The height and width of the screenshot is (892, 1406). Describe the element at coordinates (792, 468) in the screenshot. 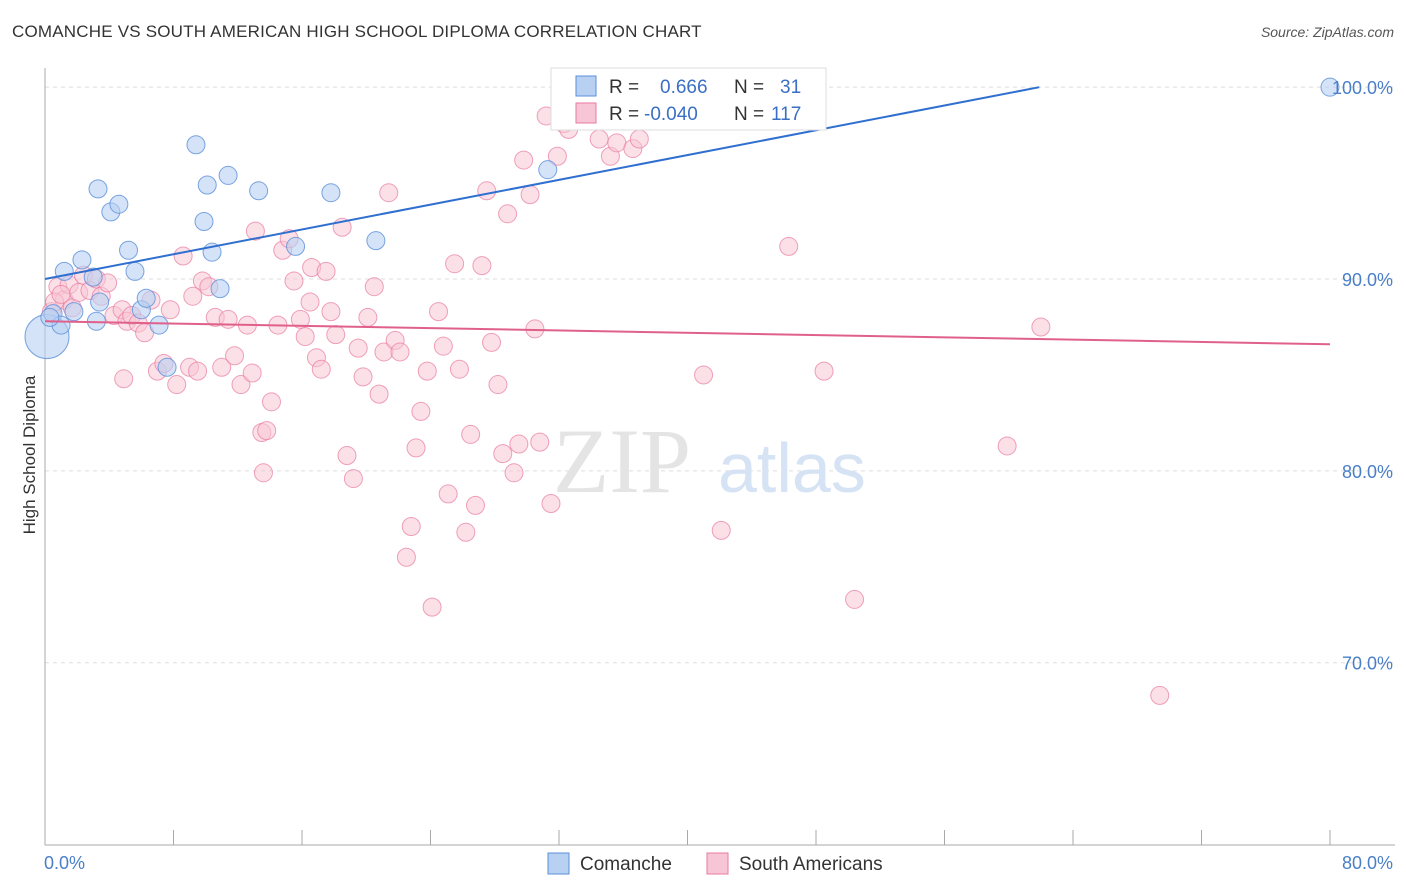

I see `watermark-atlas: atlas` at that location.